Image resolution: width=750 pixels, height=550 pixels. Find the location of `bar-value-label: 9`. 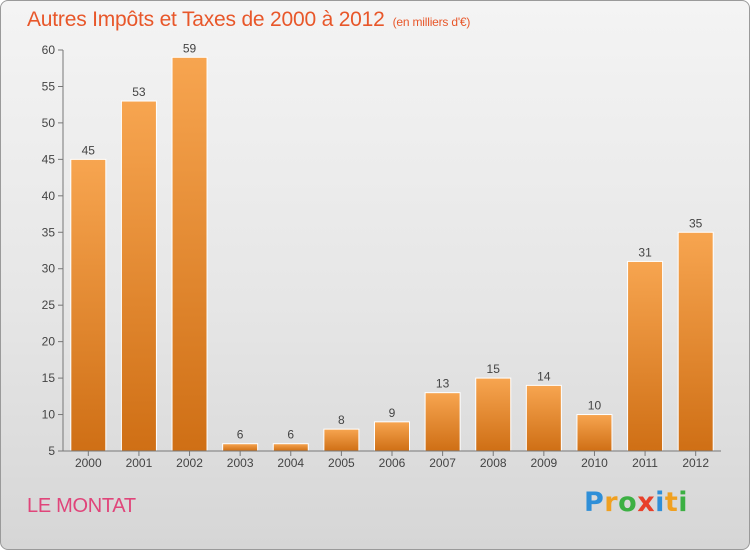

bar-value-label: 9 is located at coordinates (392, 413).